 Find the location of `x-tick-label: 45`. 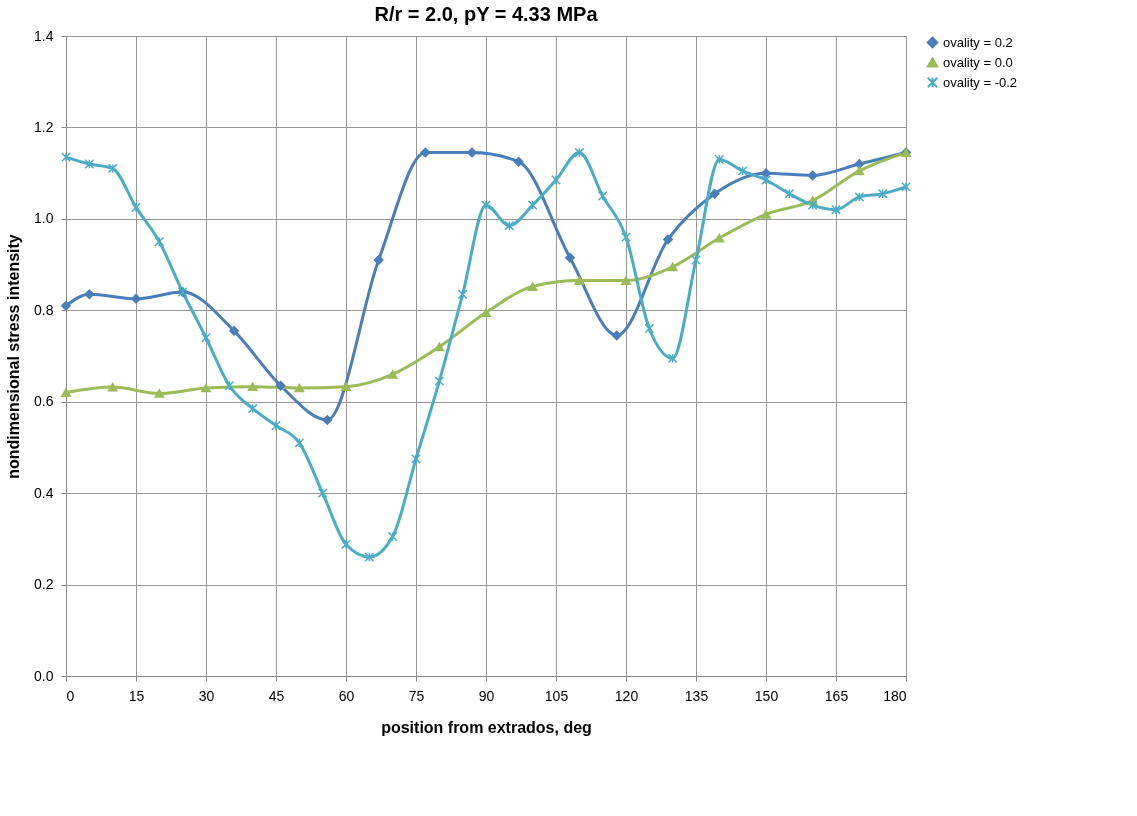

x-tick-label: 45 is located at coordinates (276, 695).